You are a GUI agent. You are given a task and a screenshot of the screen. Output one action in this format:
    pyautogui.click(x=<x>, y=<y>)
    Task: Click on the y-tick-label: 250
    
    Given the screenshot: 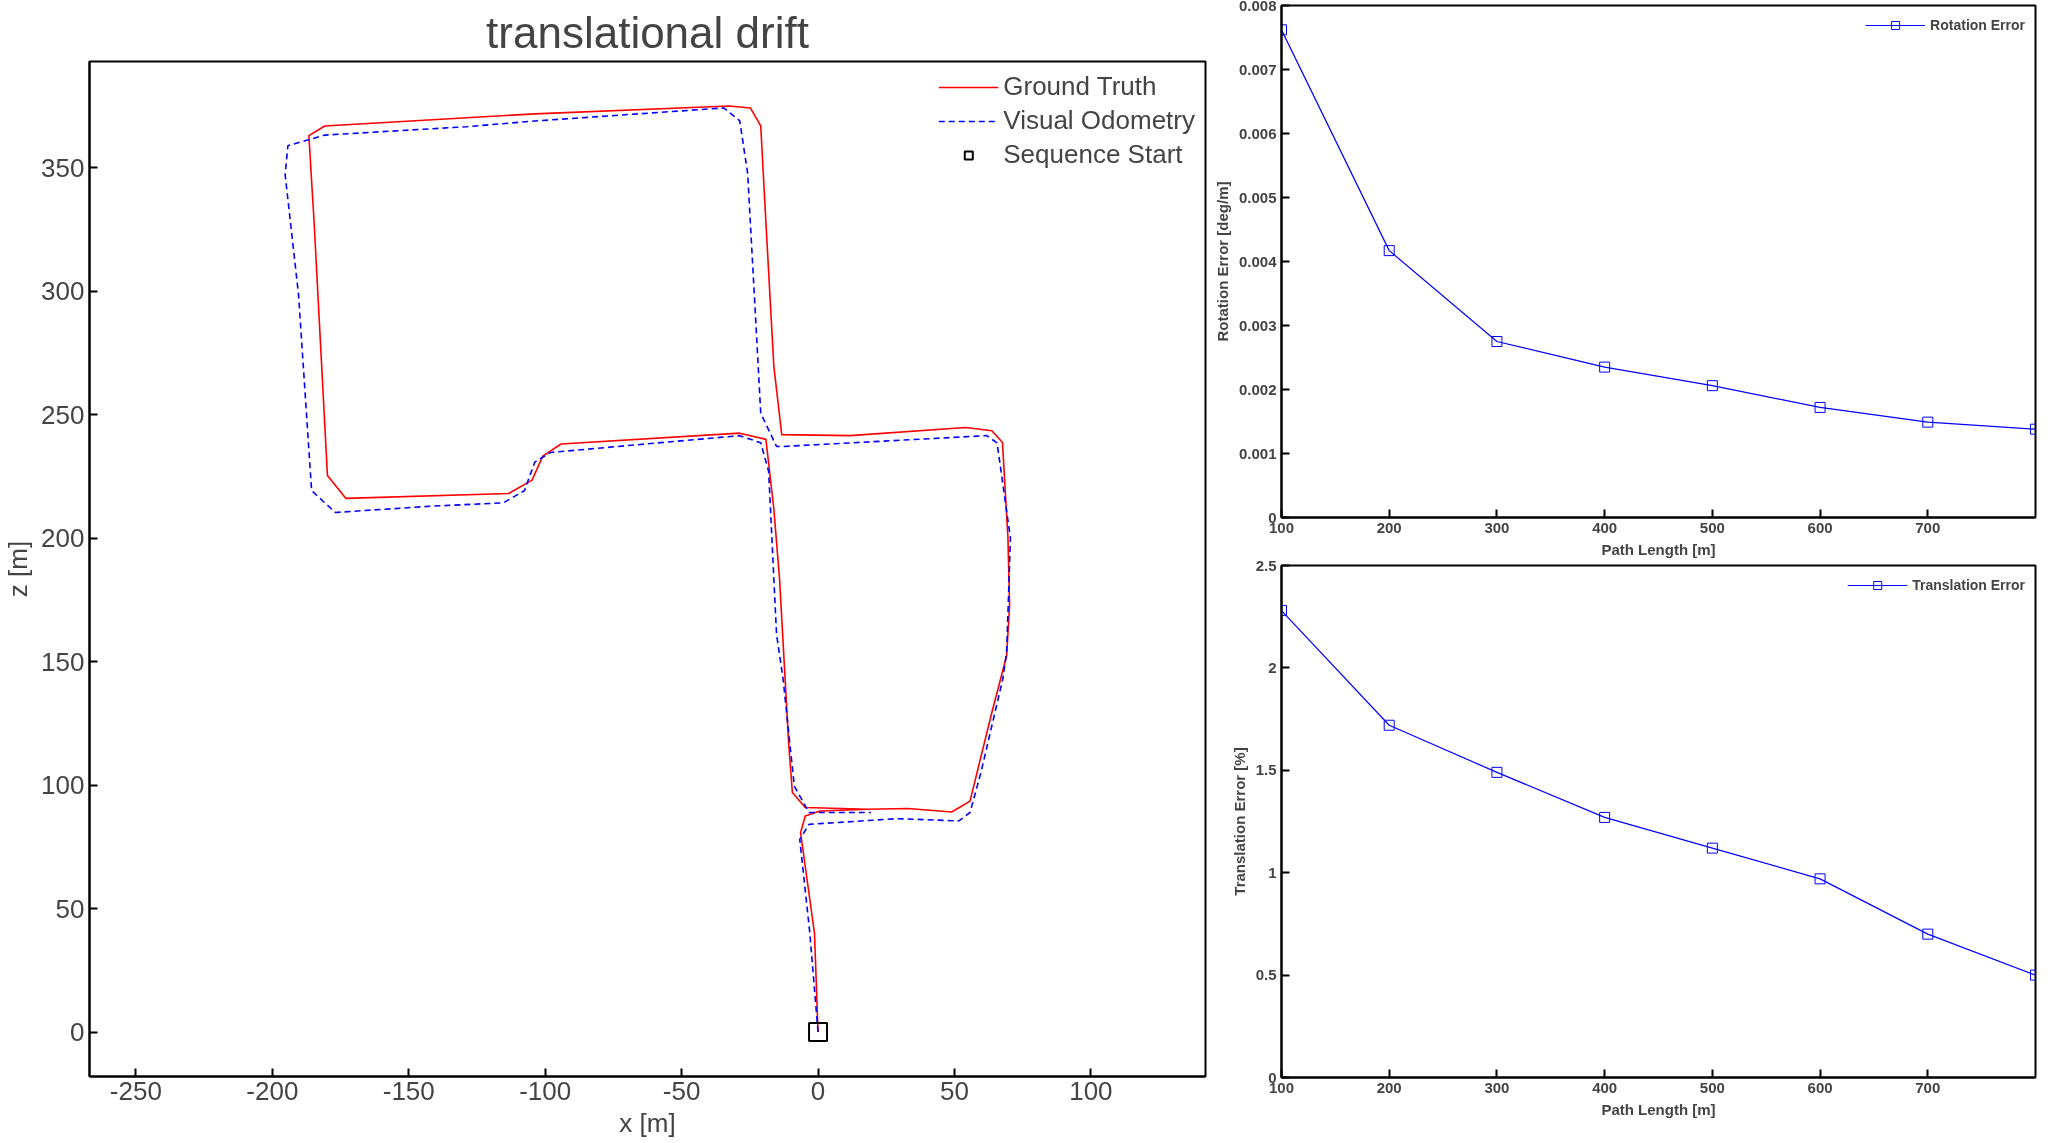 What is the action you would take?
    pyautogui.click(x=63, y=414)
    